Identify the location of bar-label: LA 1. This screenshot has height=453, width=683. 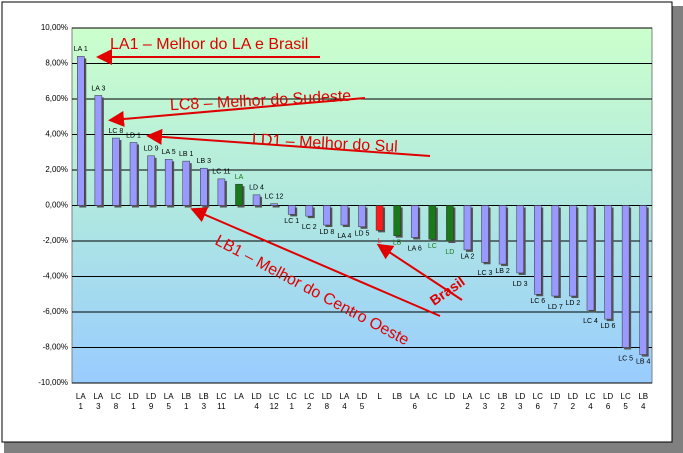
(81, 49).